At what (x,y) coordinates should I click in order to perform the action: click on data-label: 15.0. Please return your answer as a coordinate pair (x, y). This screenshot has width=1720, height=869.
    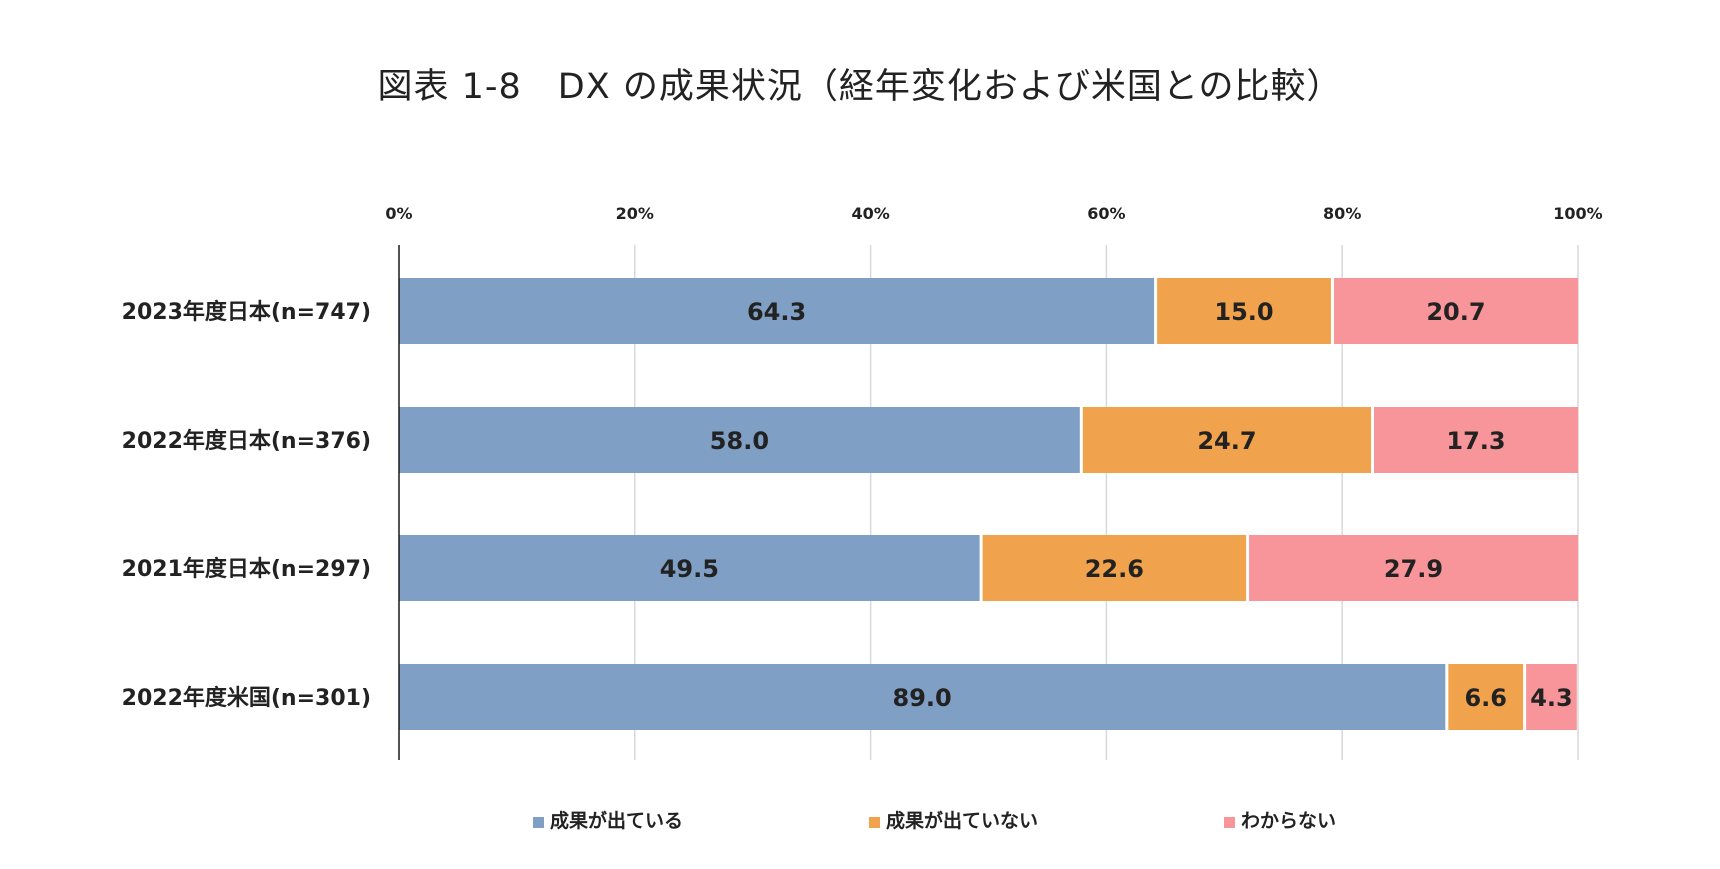
    Looking at the image, I should click on (1243, 312).